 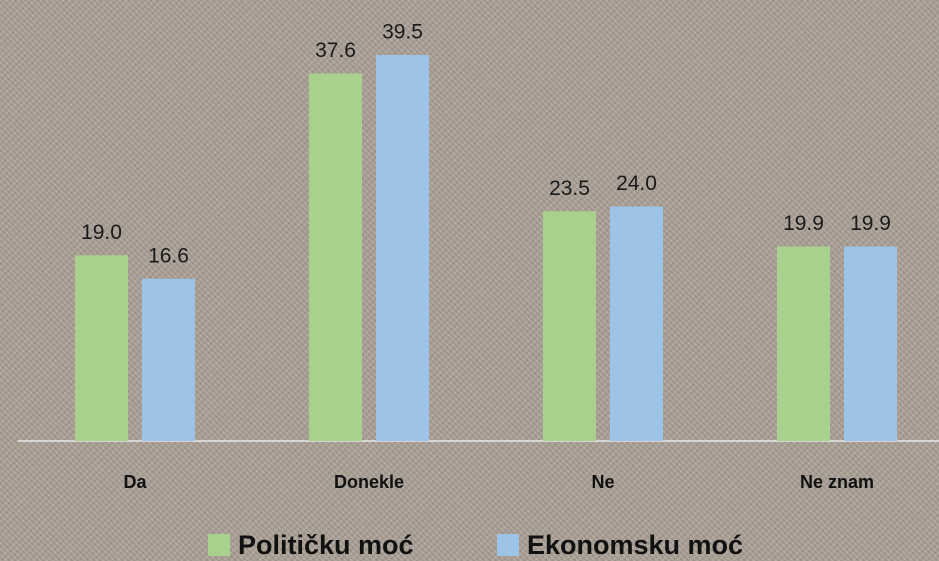 What do you see at coordinates (635, 545) in the screenshot?
I see `legend-label: Ekonomsku moć` at bounding box center [635, 545].